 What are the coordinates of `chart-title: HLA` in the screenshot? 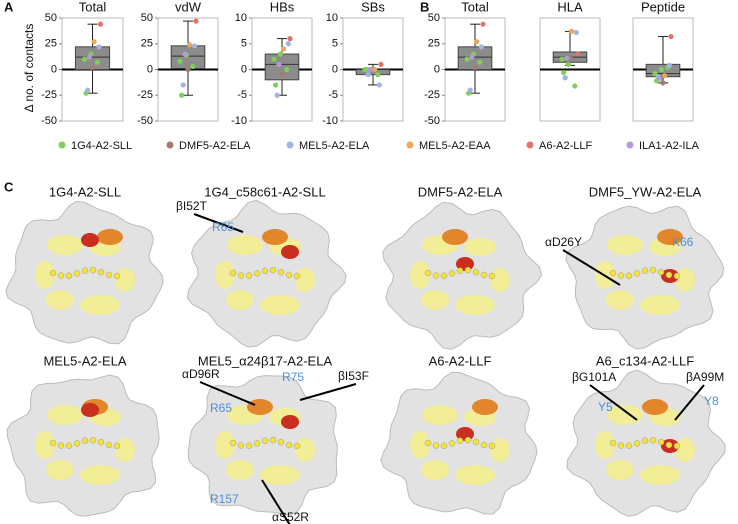 It's located at (570, 7).